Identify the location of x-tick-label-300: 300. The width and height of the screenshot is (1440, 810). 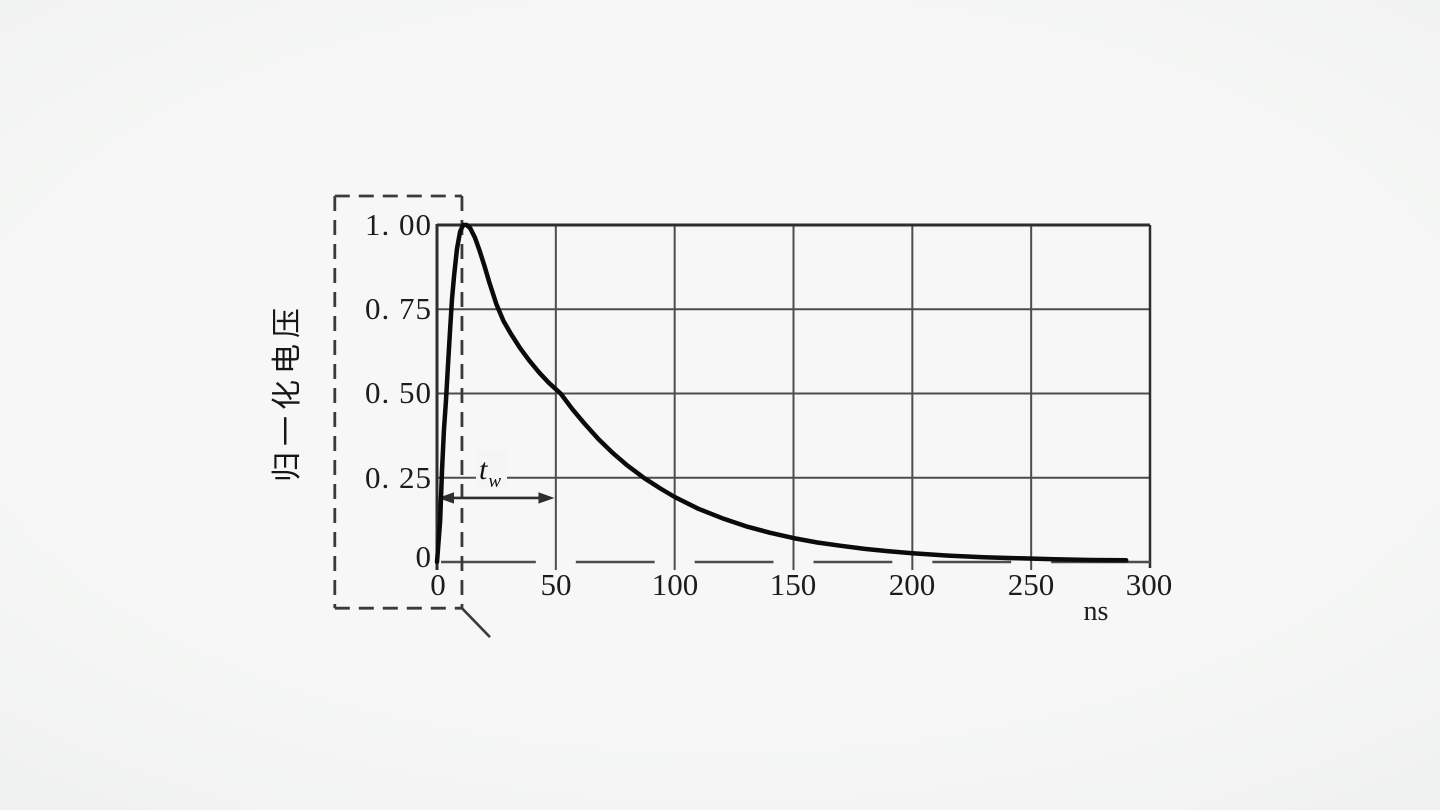
(1149, 584).